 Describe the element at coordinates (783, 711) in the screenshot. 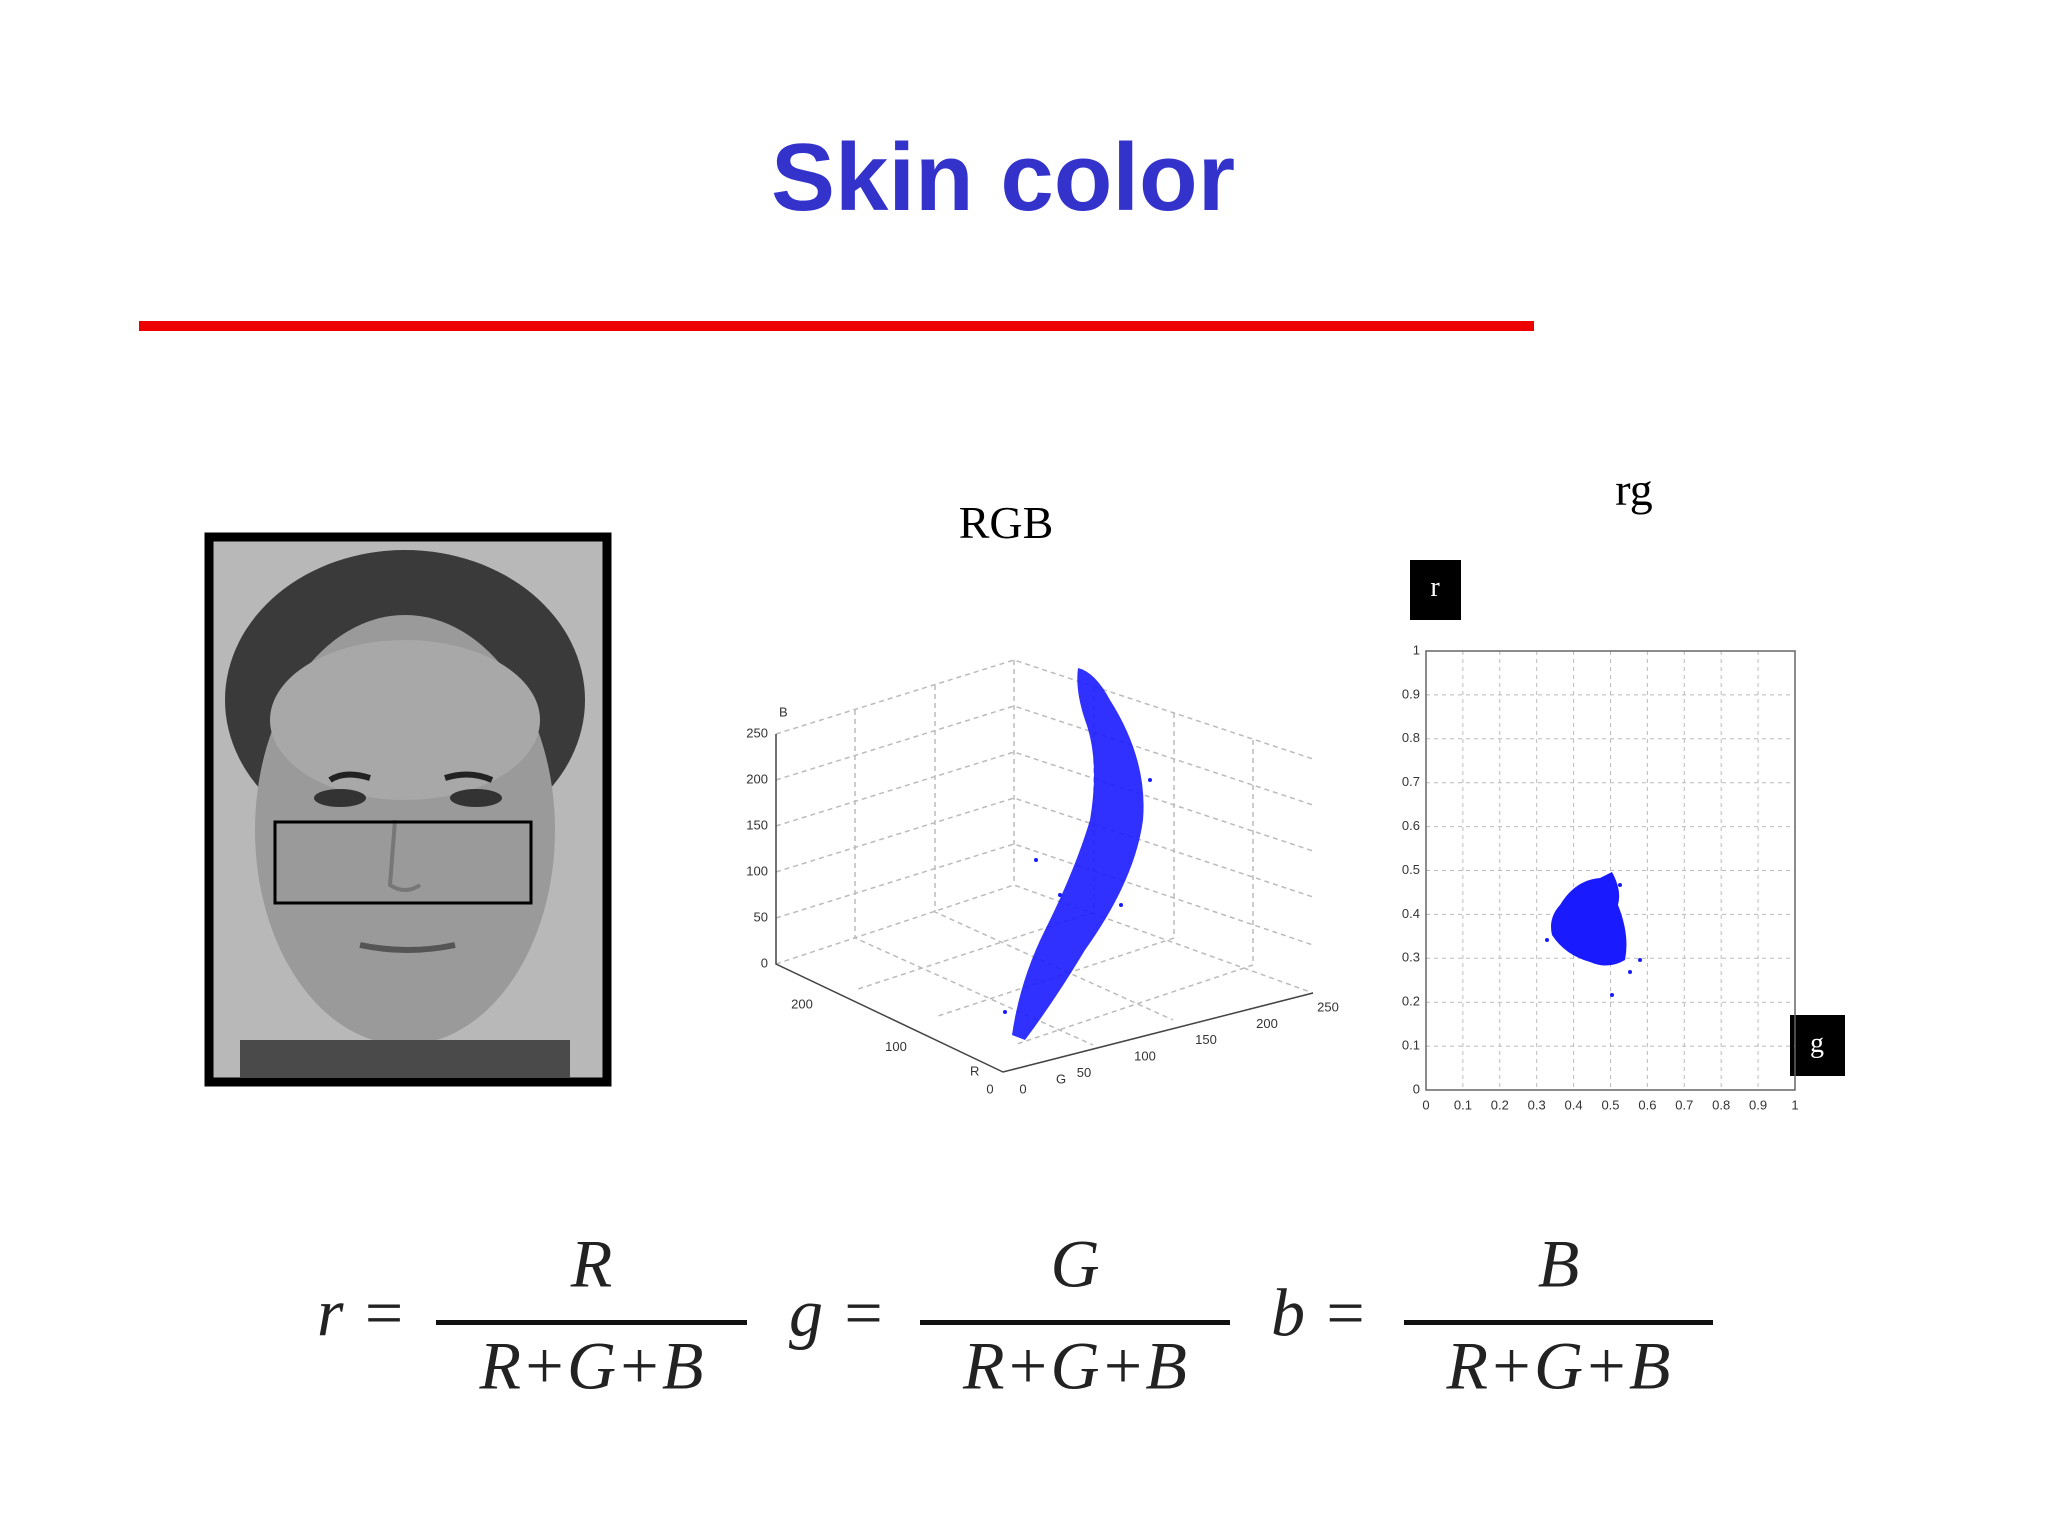

I see `axis-label: B` at that location.